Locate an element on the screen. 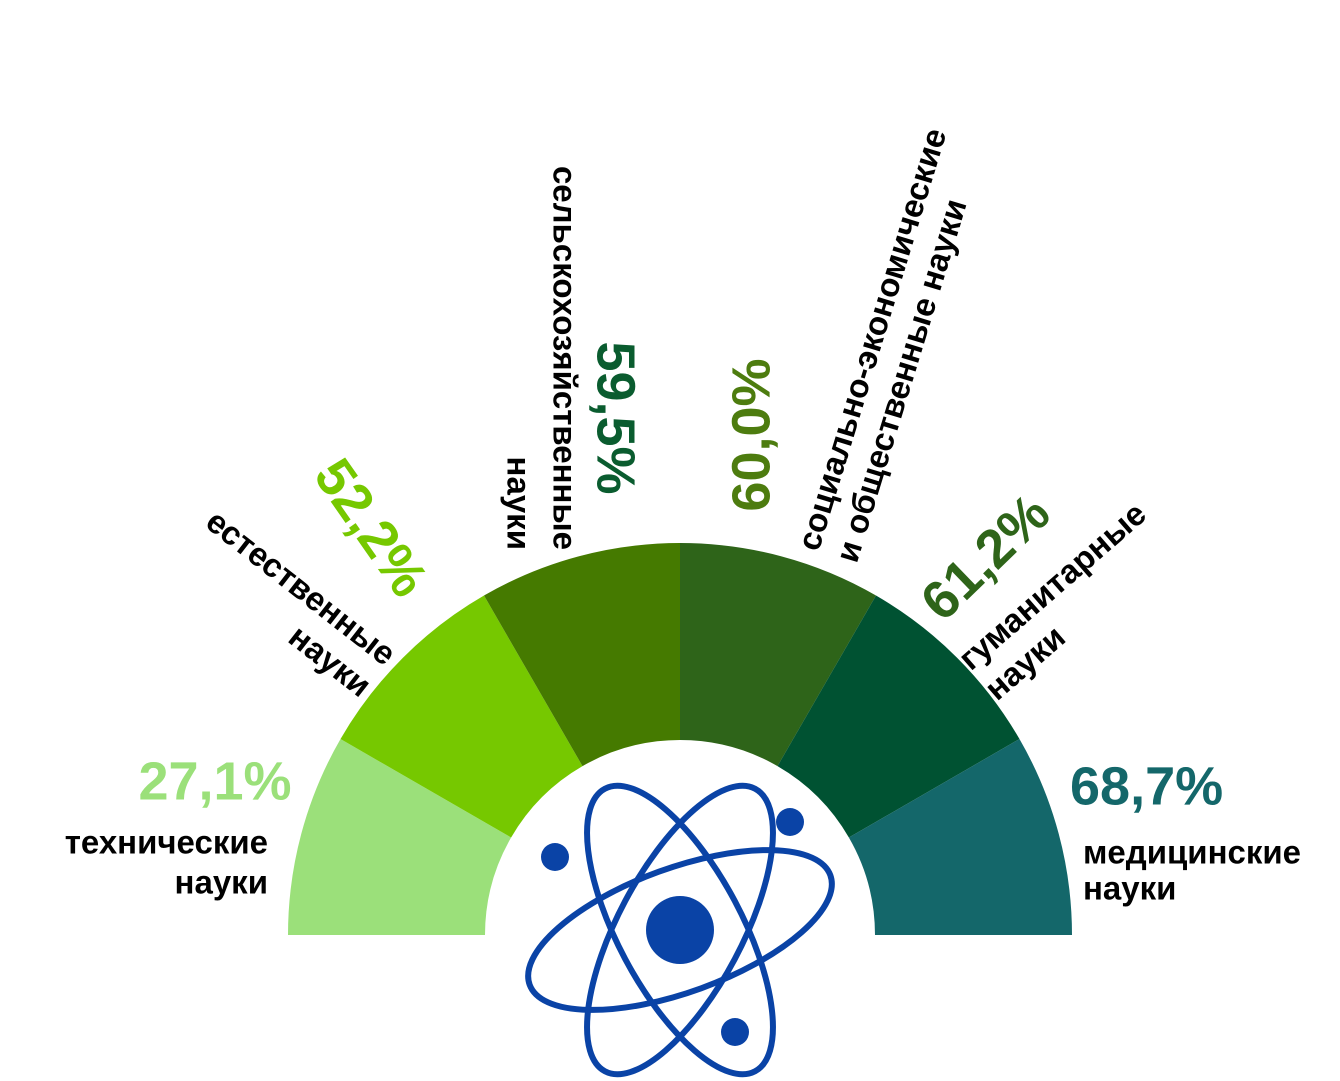 The image size is (1340, 1081). value-label-group: 68,7% is located at coordinates (1146, 786).